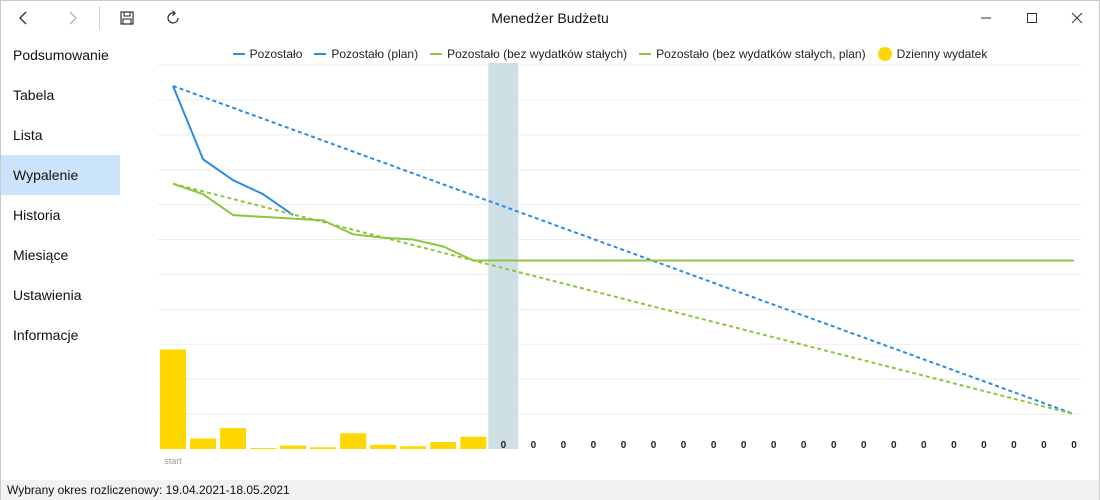  What do you see at coordinates (375, 54) in the screenshot?
I see `legend-label: Pozostało (plan)` at bounding box center [375, 54].